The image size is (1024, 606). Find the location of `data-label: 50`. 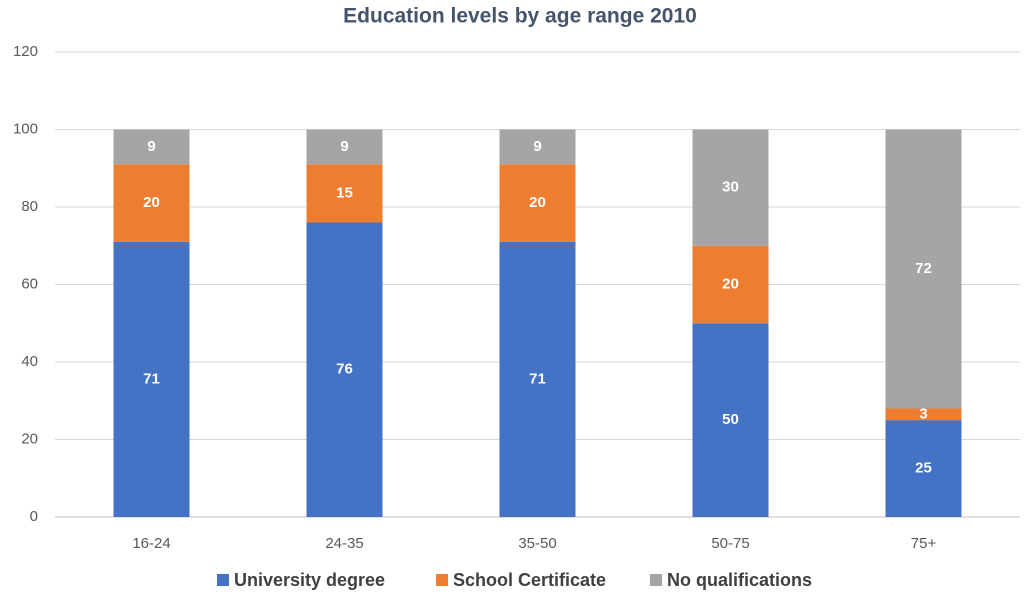

data-label: 50 is located at coordinates (730, 419).